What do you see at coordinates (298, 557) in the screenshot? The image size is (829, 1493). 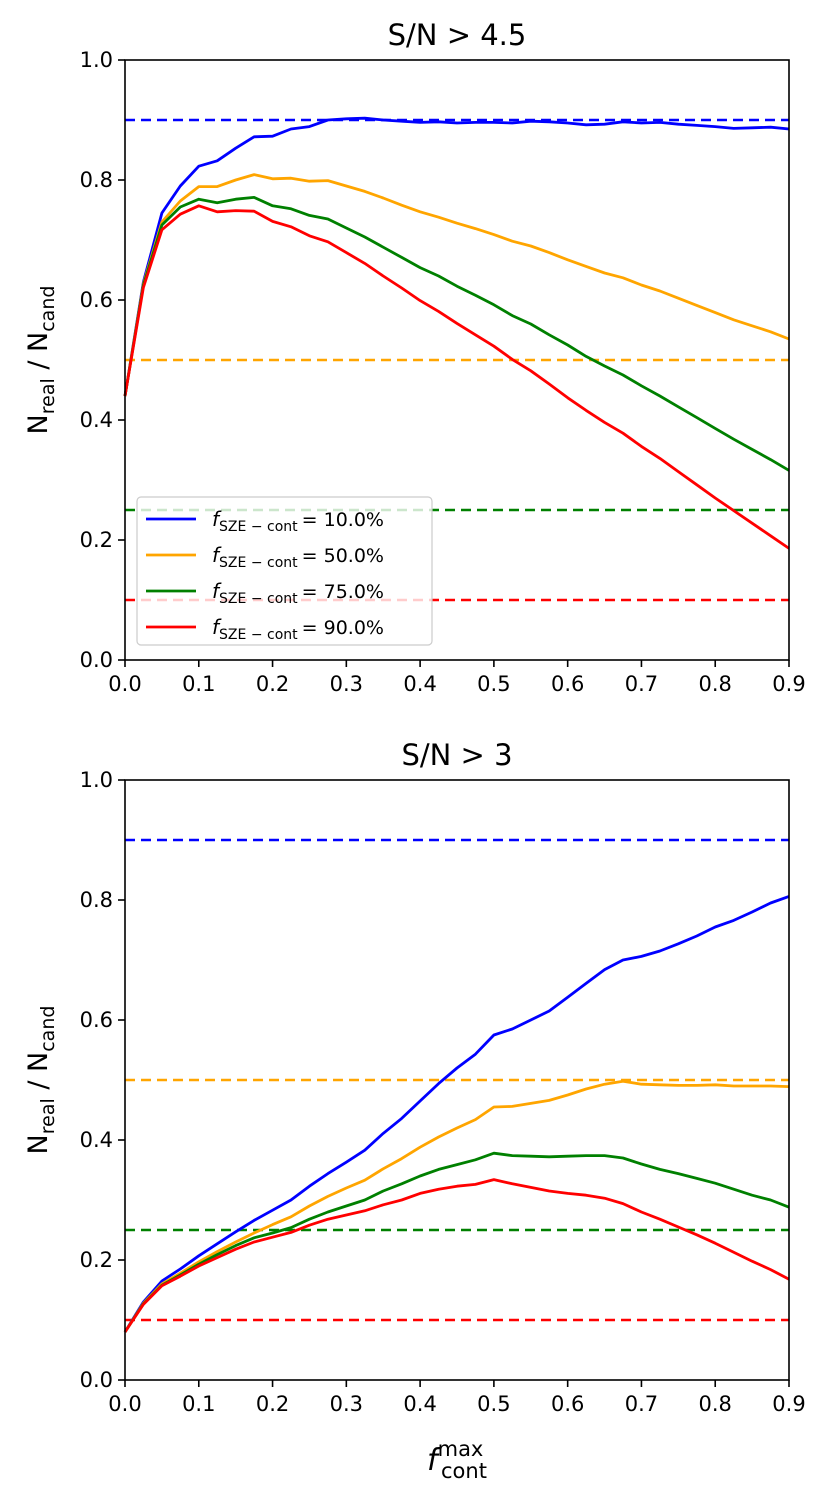 I see `legend-label-orange: fSZE − cont = 50.0%` at bounding box center [298, 557].